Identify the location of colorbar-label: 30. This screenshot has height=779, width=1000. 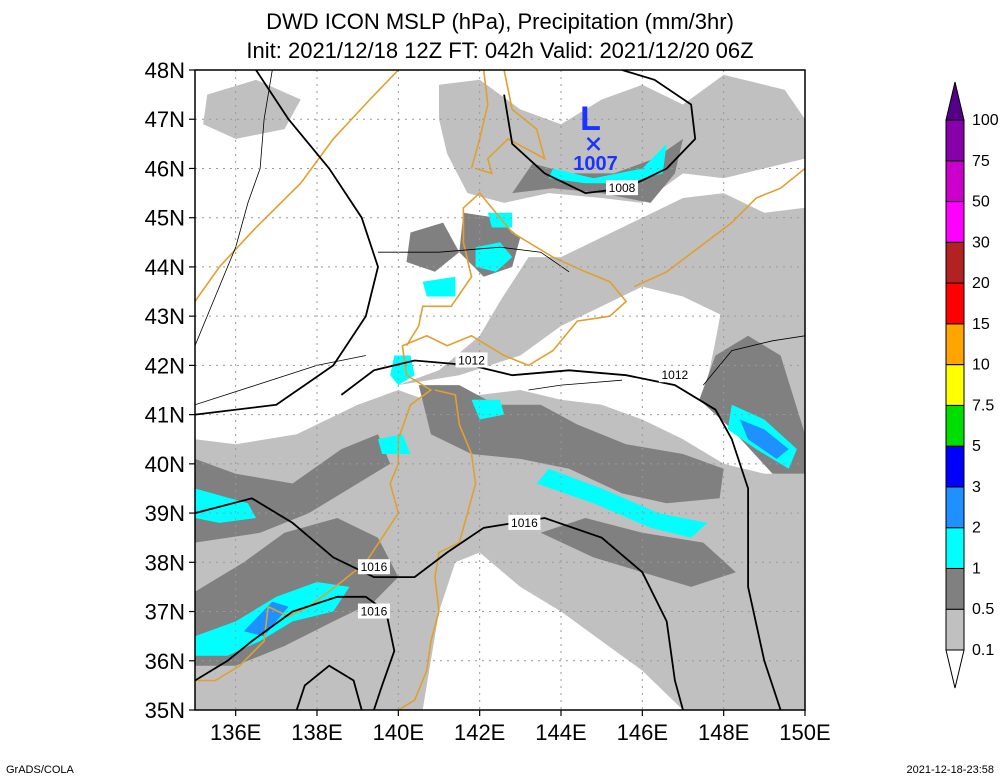
(981, 242).